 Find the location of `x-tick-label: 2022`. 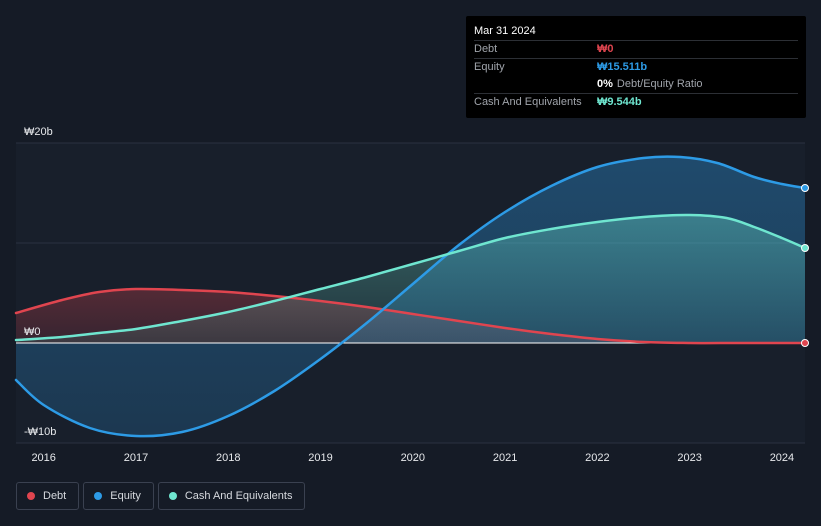

x-tick-label: 2022 is located at coordinates (597, 458).